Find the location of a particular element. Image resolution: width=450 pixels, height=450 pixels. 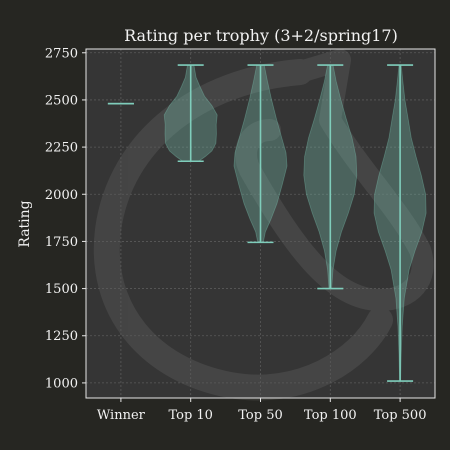

y-tick-label: 1750 is located at coordinates (61, 242).